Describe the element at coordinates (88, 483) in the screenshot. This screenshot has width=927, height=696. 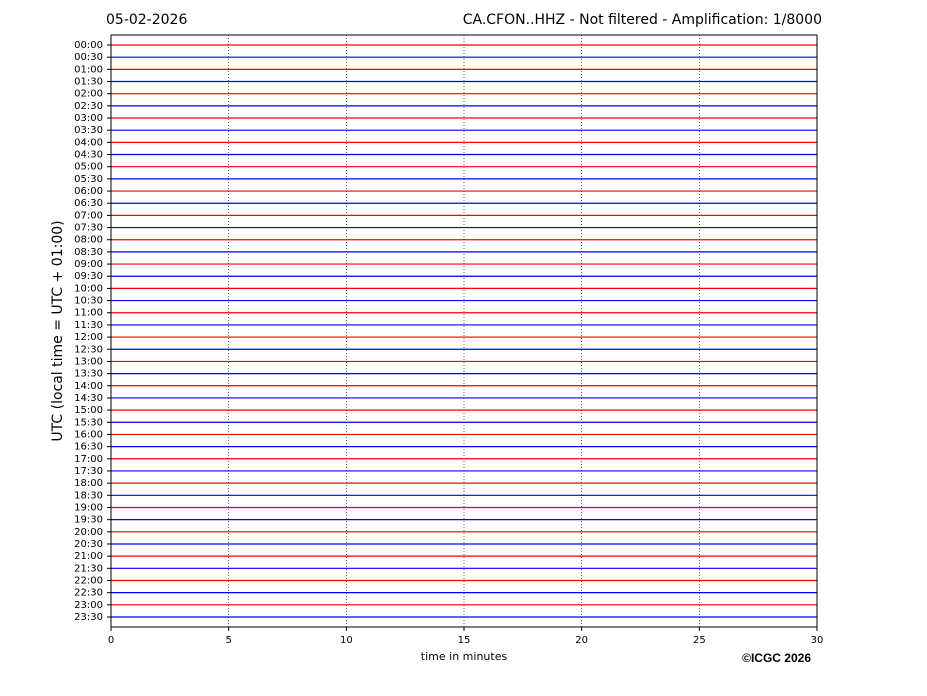
I see `y-tick-label: 18:00` at that location.